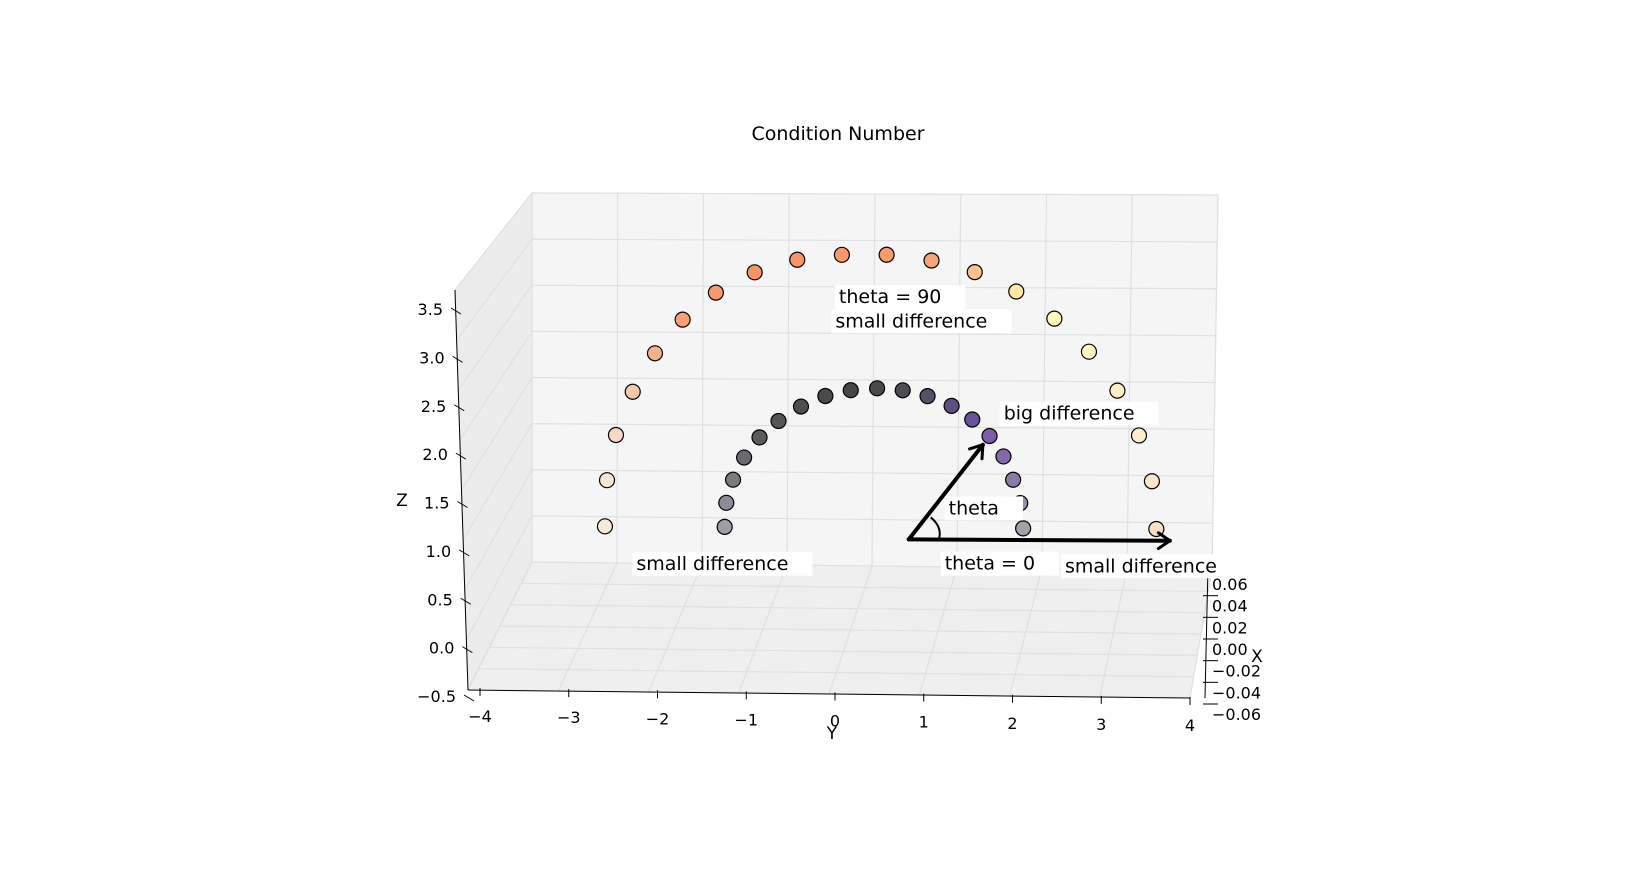 This screenshot has width=1626, height=887. Describe the element at coordinates (1012, 723) in the screenshot. I see `y-tick-label: 2` at that location.